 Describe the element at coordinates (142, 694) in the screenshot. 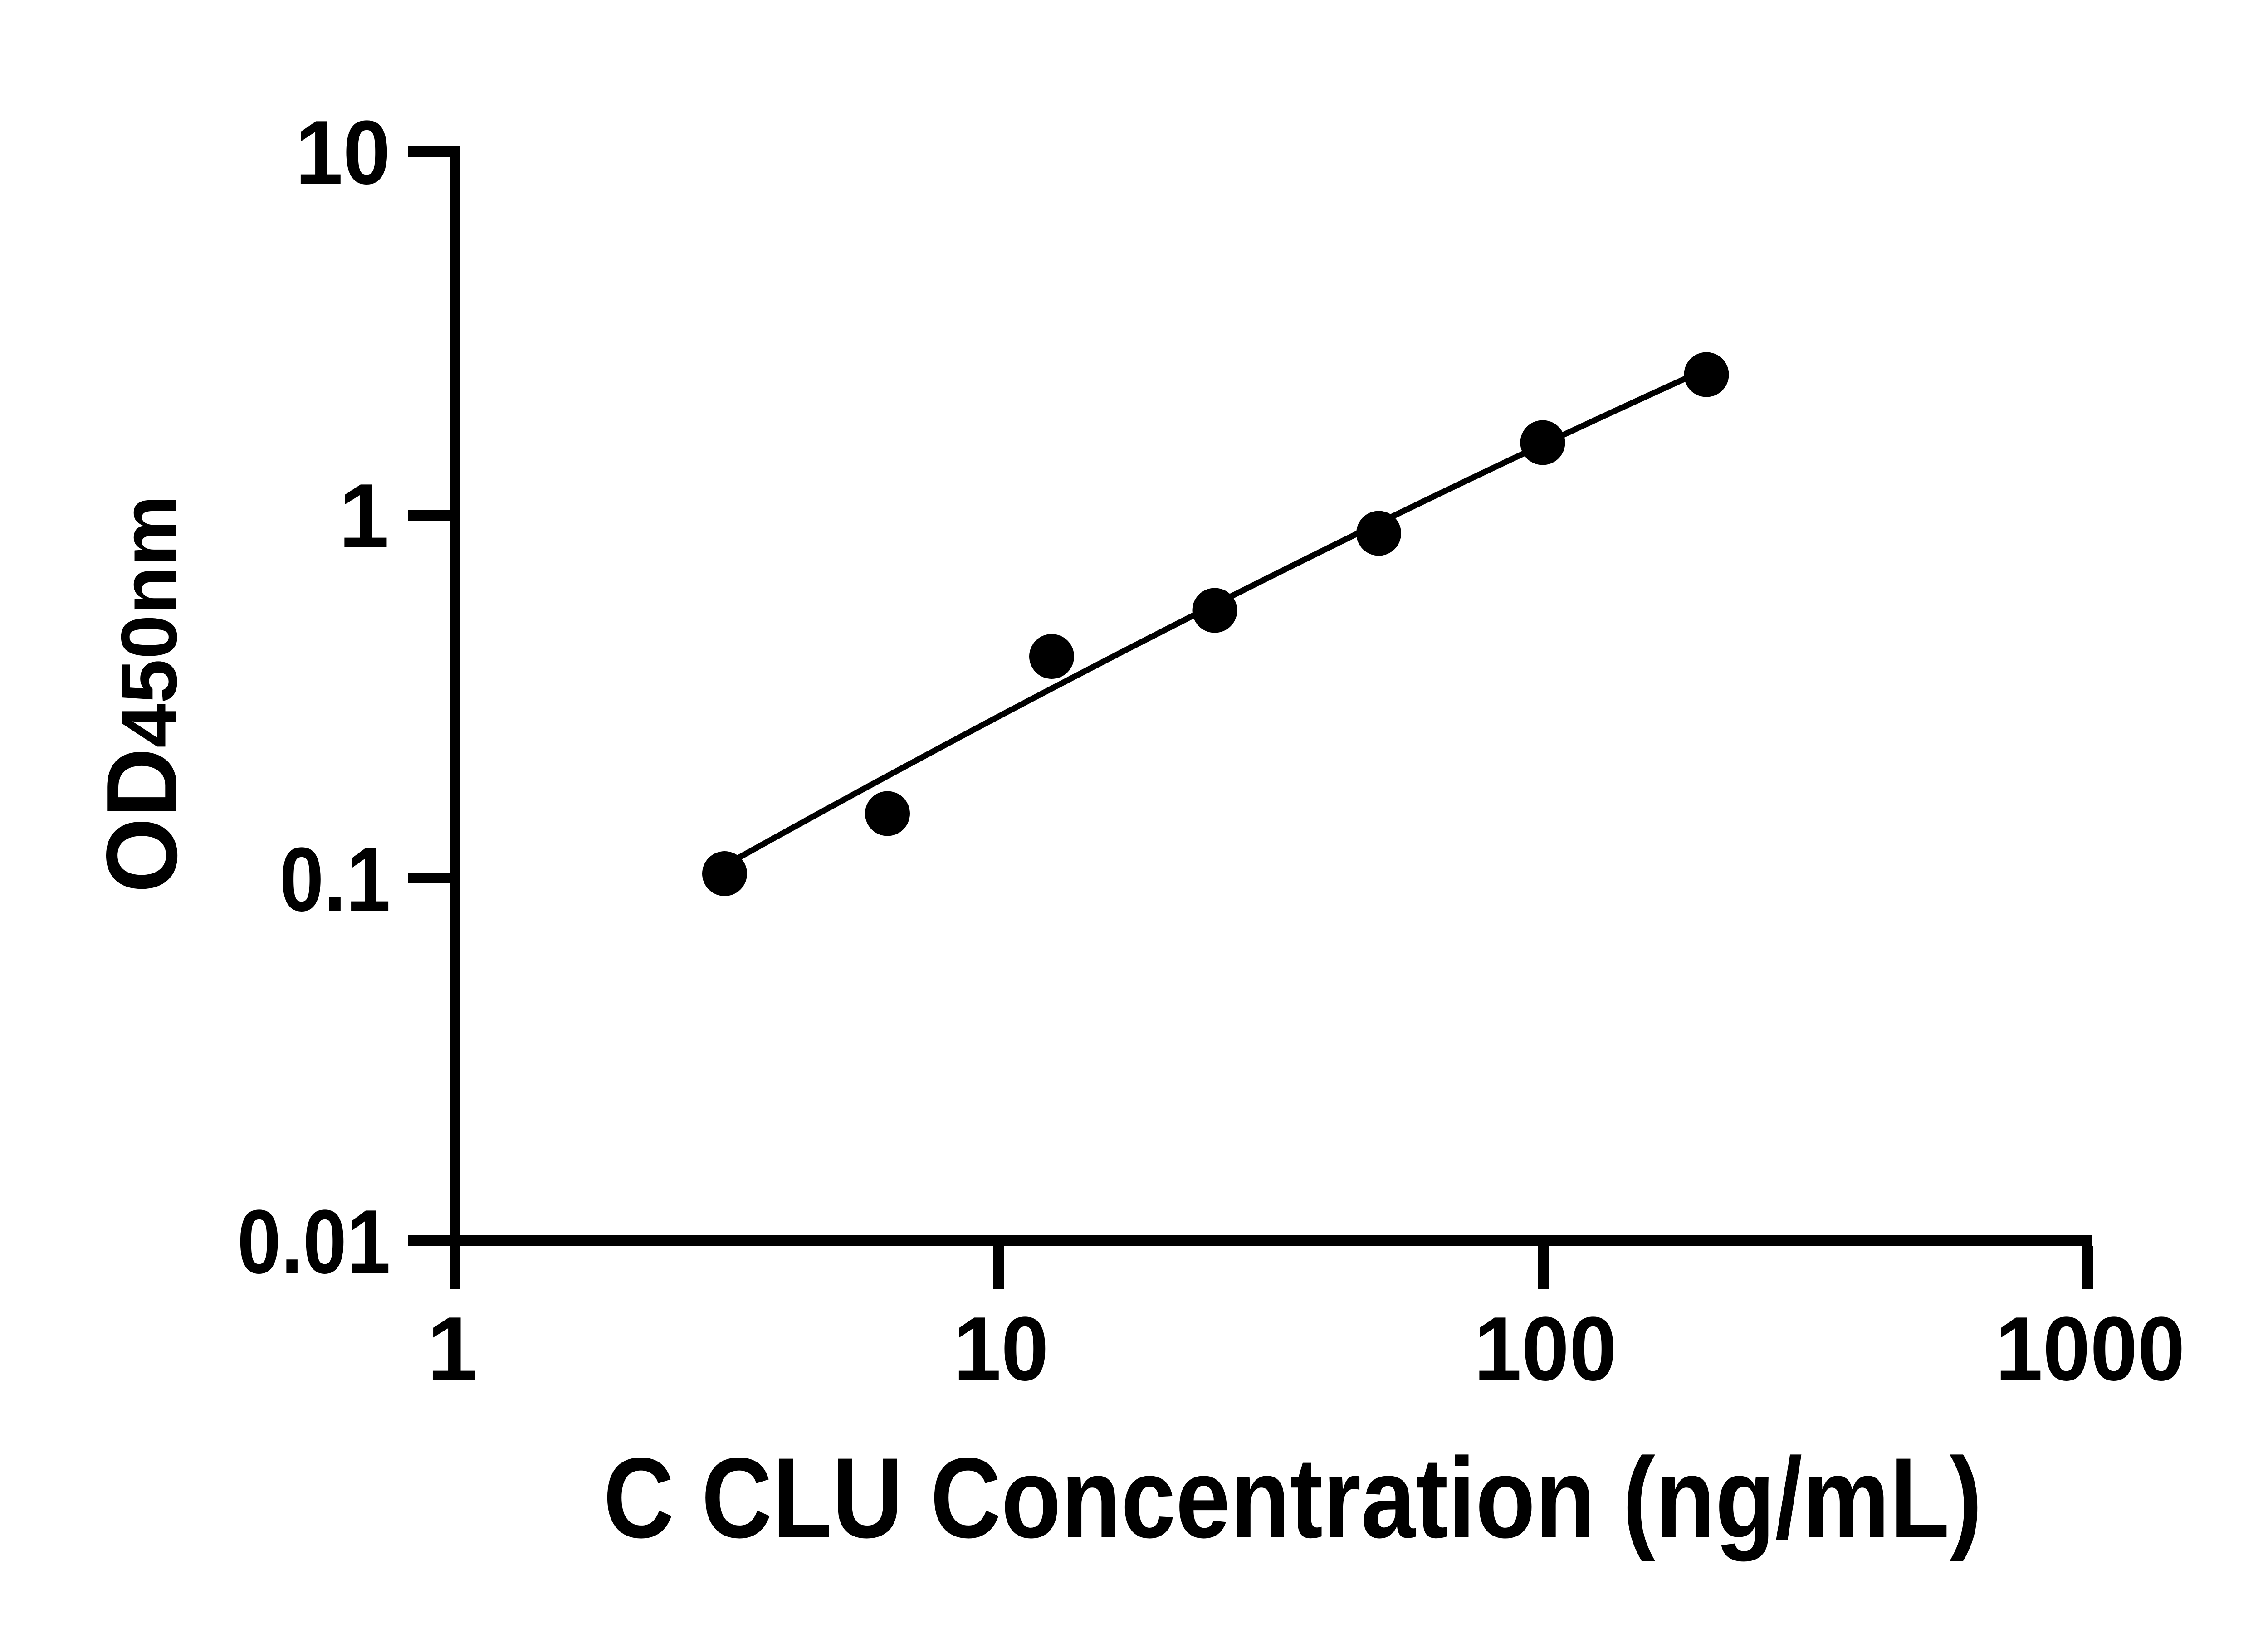

I see `svg-text: OD450nm` at that location.